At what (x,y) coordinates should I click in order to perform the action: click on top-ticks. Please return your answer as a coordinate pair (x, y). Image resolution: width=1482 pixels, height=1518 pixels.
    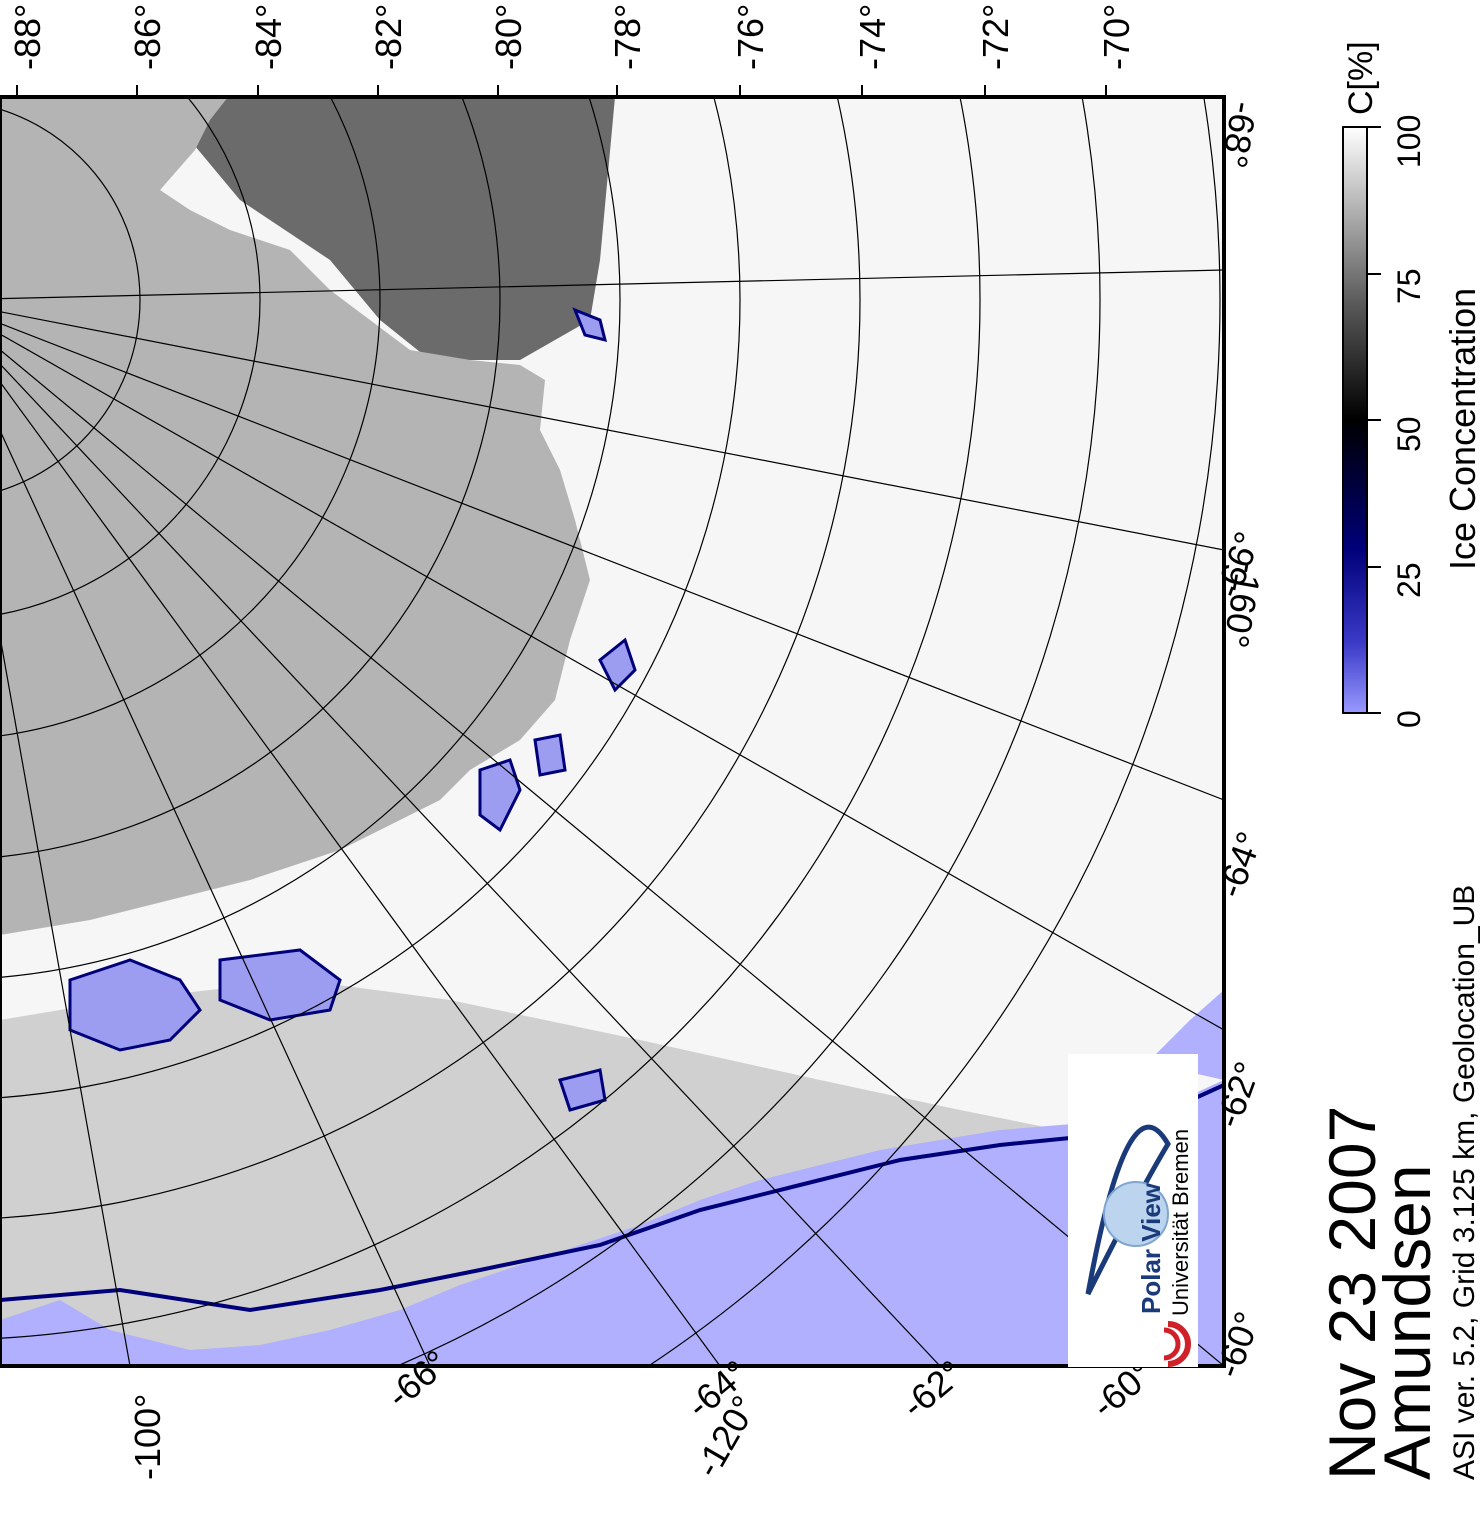
    Looking at the image, I should click on (561, 91).